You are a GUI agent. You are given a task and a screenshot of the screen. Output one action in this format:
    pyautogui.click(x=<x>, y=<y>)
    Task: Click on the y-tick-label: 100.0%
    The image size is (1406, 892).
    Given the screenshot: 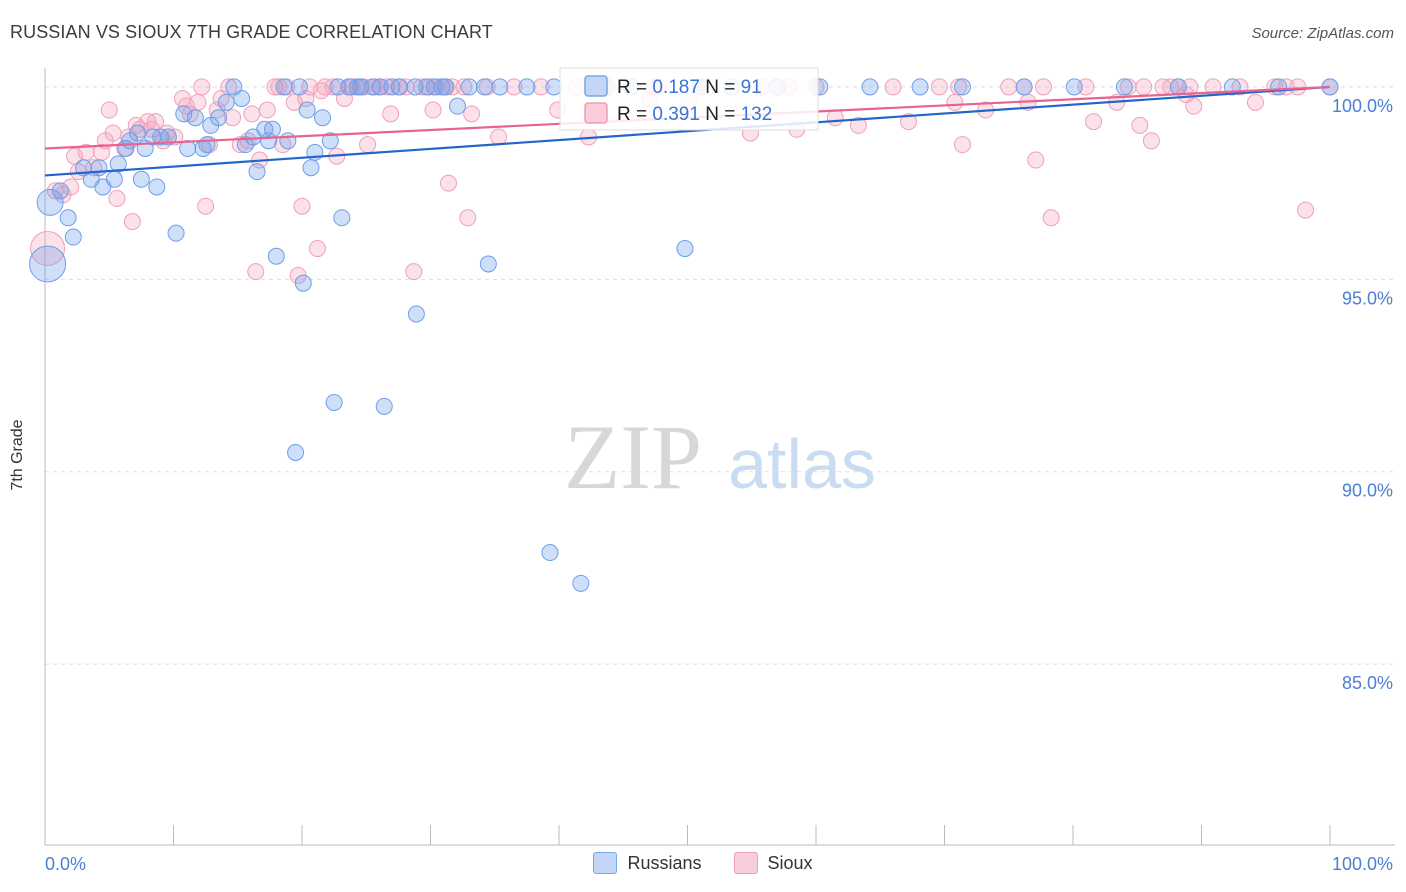 What is the action you would take?
    pyautogui.click(x=1362, y=106)
    